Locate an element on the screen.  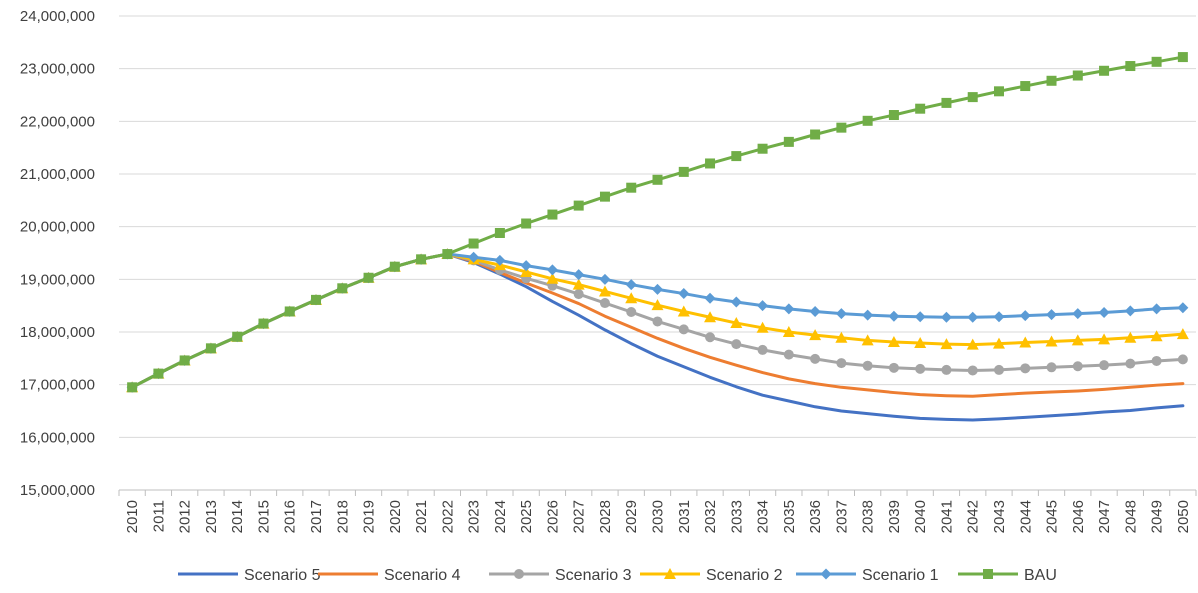
legend-item-scenario-5: Scenario 5 is located at coordinates (249, 575).